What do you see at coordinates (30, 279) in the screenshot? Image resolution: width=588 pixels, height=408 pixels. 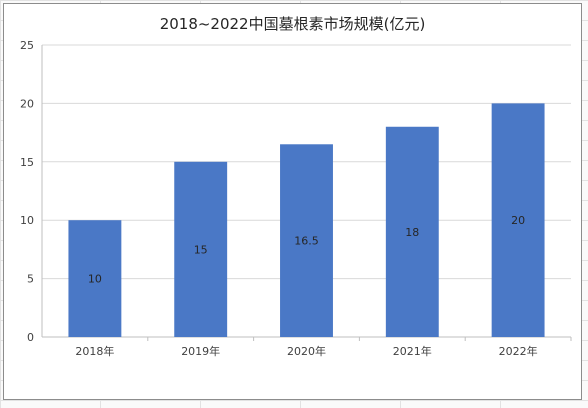 I see `y-tick-label: 5` at bounding box center [30, 279].